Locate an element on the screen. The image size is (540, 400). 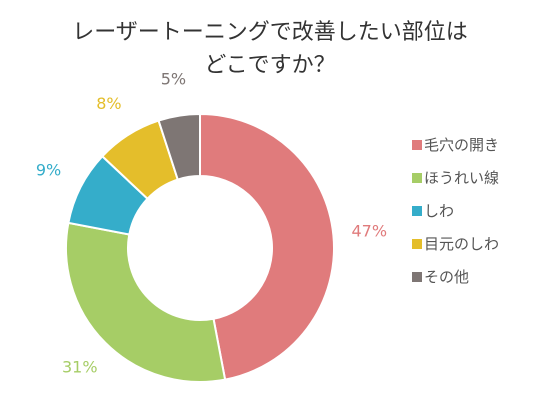
data-label-2: 31% is located at coordinates (80, 367).